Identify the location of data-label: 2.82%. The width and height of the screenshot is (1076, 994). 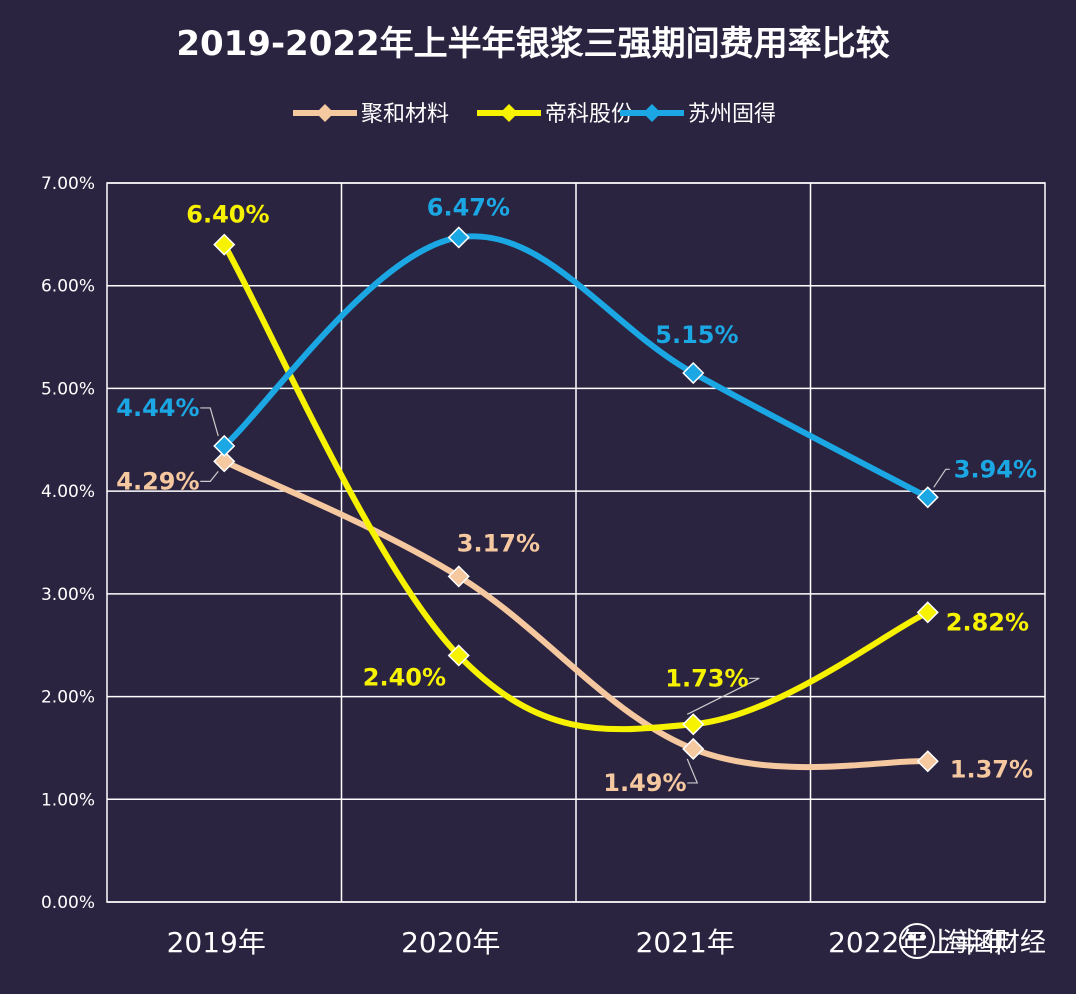
(987, 622).